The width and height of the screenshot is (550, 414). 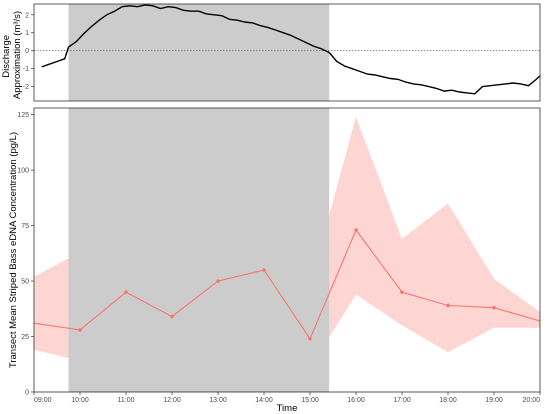 I want to click on x-tick-label: 17:00, so click(x=402, y=400).